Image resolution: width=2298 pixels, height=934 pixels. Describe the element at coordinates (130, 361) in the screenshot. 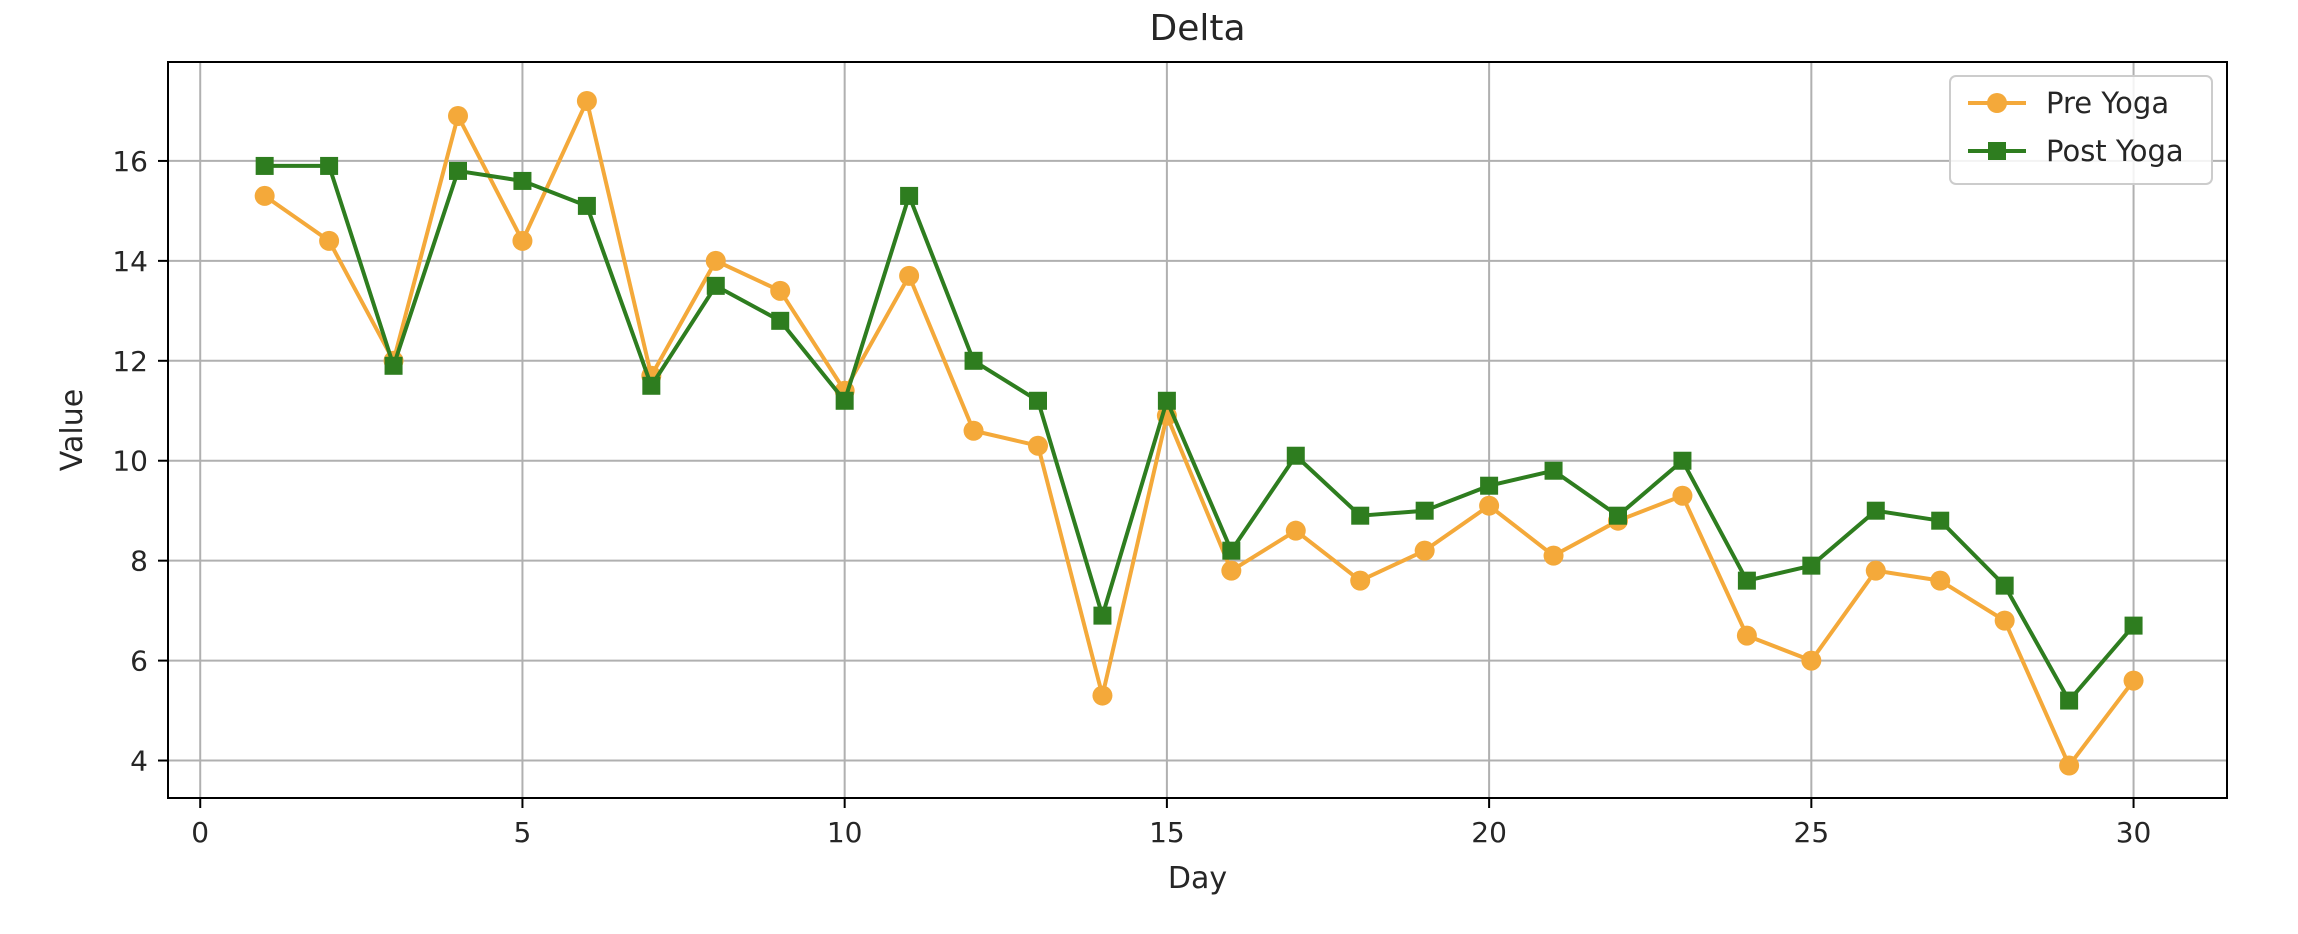

I see `y-tick-label: 12` at that location.